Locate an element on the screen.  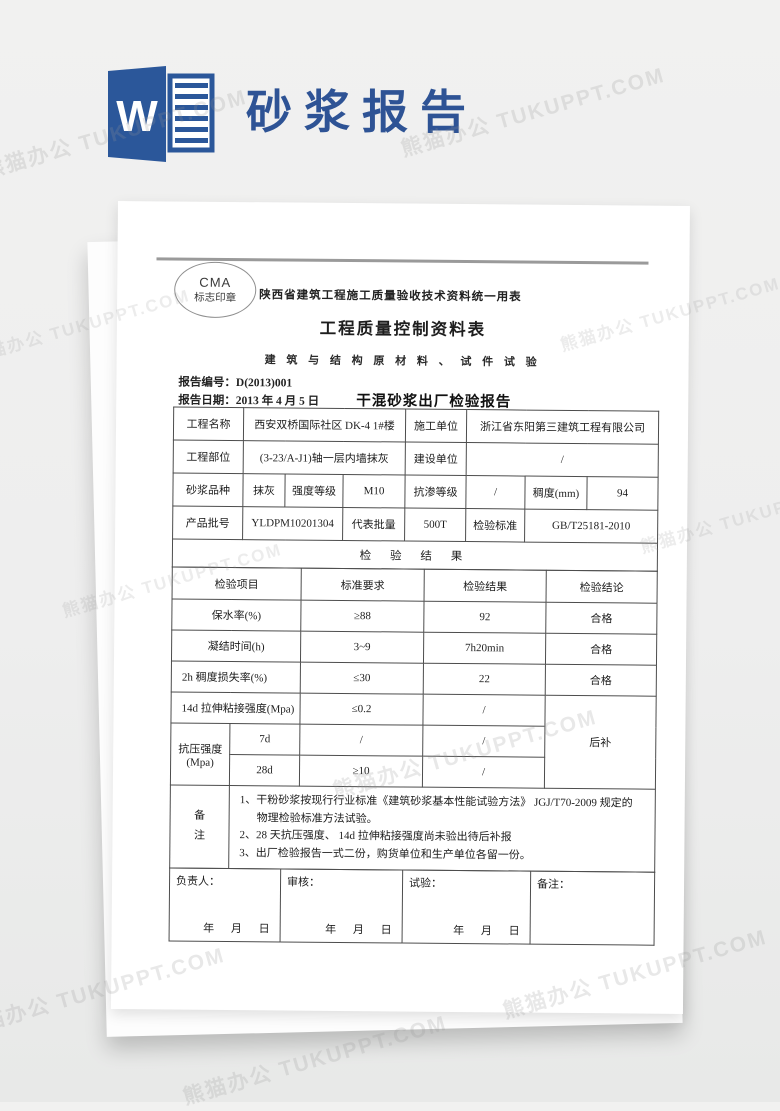
page-title: 砂浆报告 is located at coordinates (362, 112).